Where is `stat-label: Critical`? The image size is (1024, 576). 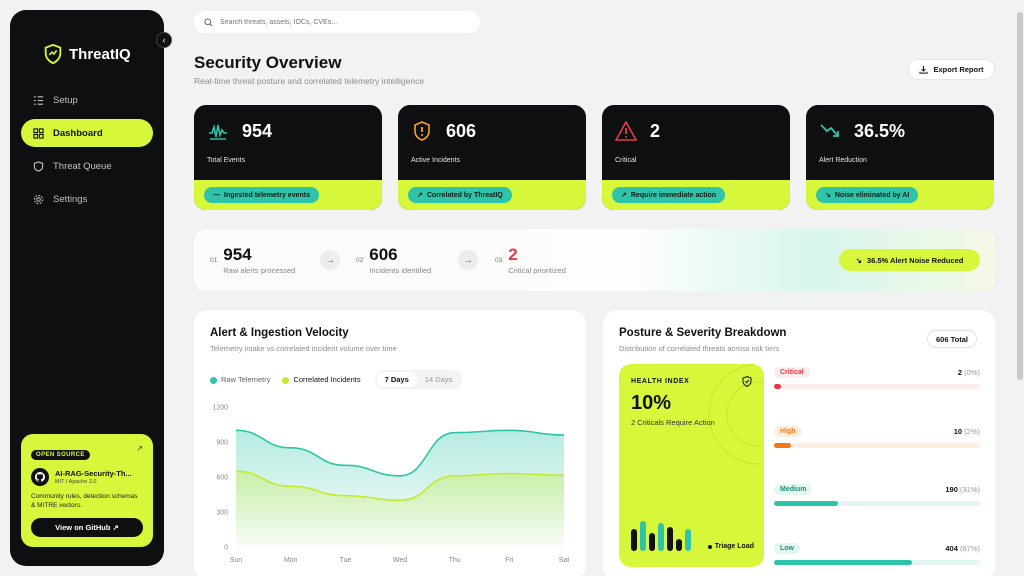 stat-label: Critical is located at coordinates (626, 160).